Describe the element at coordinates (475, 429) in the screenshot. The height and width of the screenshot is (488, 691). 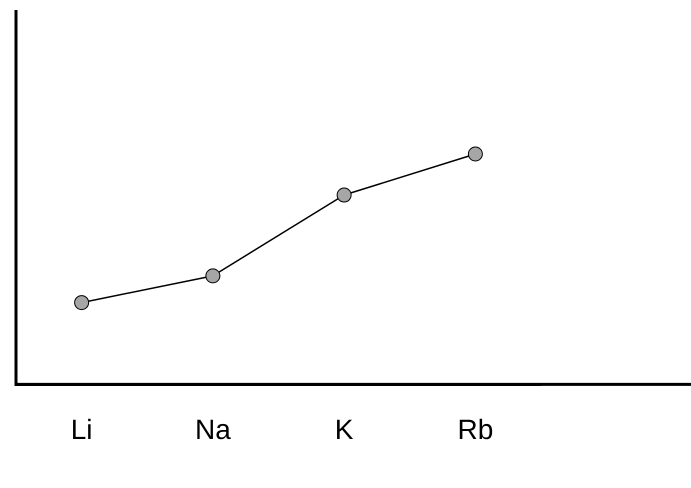
I see `x-tick-label: Rb` at that location.